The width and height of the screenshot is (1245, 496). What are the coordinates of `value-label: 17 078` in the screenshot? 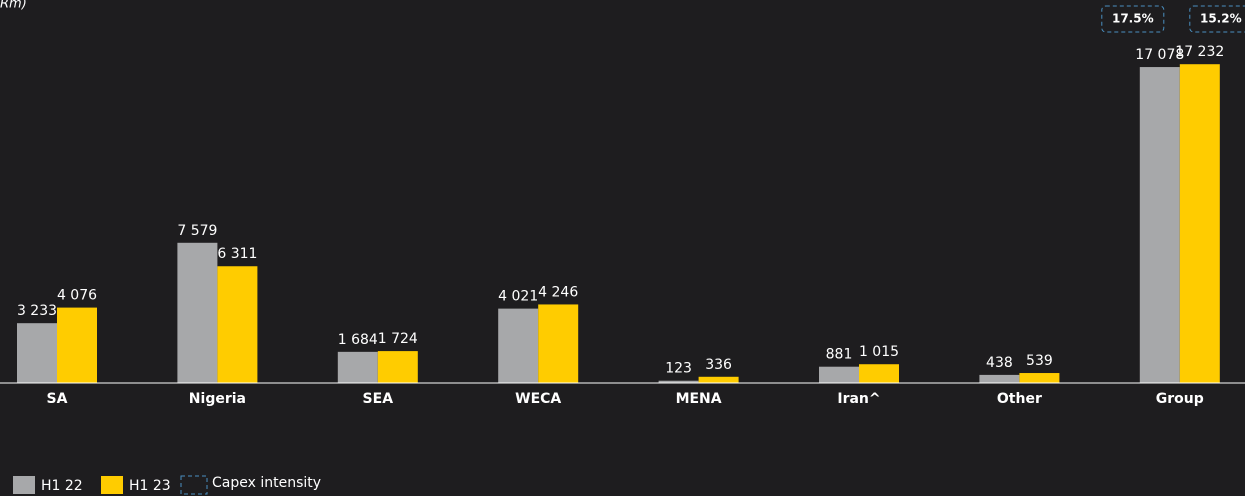 It's located at (1159, 55).